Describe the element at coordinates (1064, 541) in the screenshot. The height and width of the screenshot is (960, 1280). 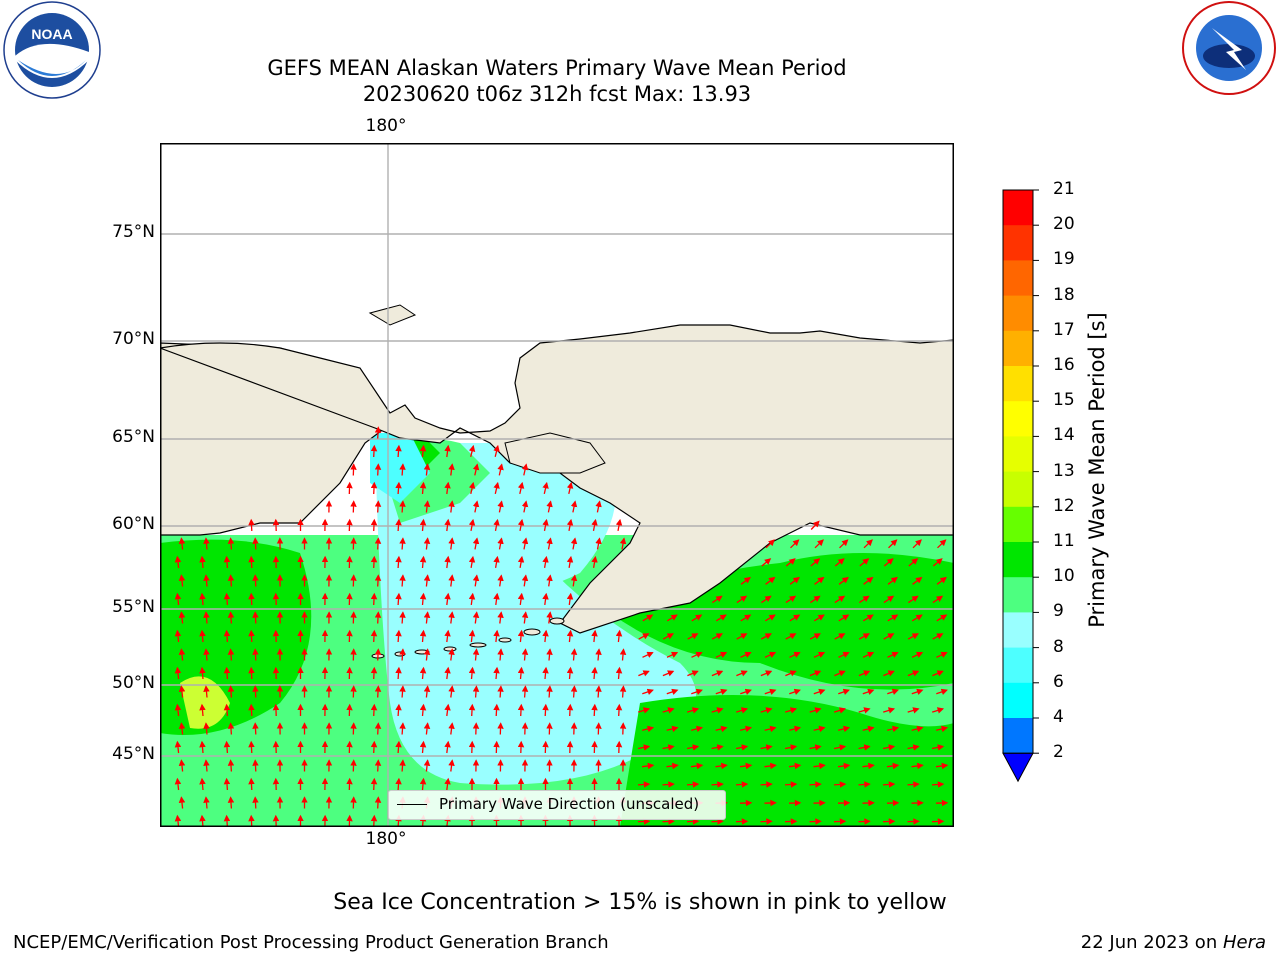
I see `colorbar-tick-label: 11` at that location.